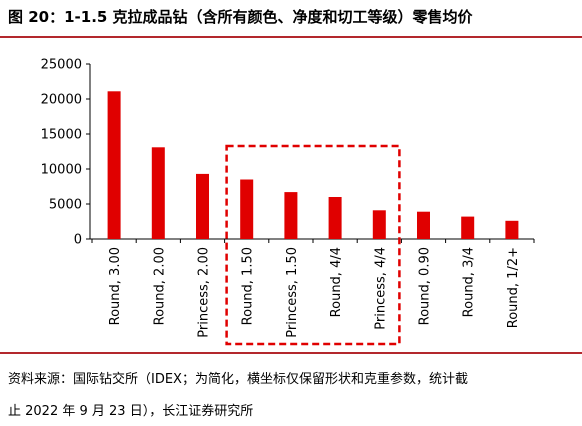 The width and height of the screenshot is (582, 426). I want to click on x-category-label: Princess, 2.00, so click(204, 292).